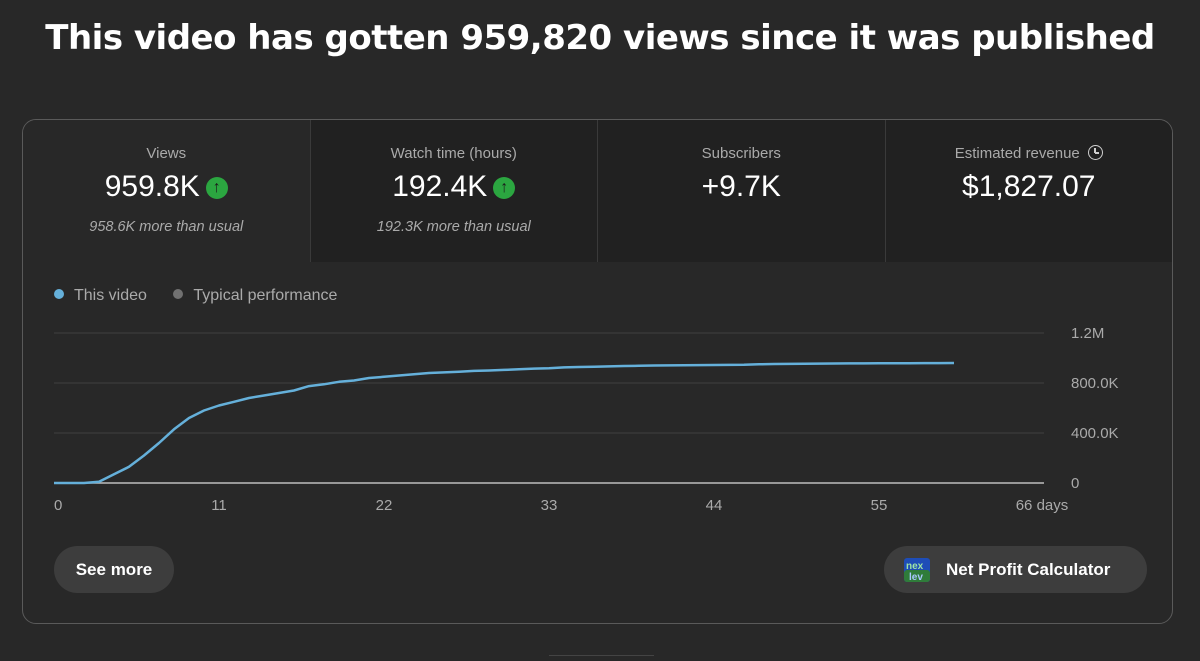 The image size is (1200, 661). I want to click on see-more-button: See more, so click(114, 569).